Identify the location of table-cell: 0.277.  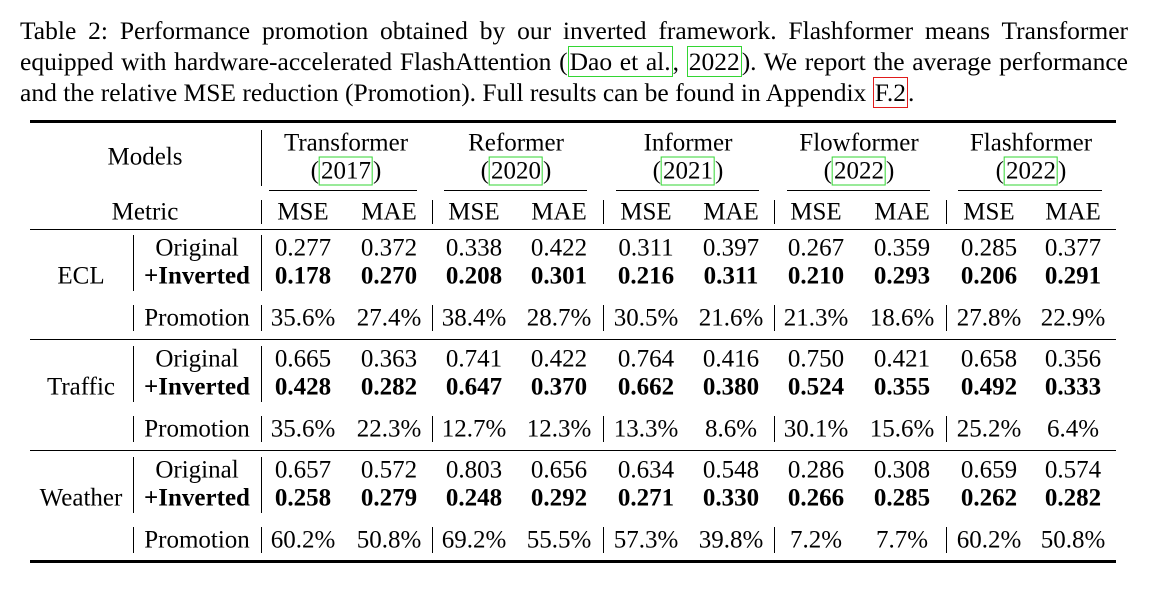
(303, 248).